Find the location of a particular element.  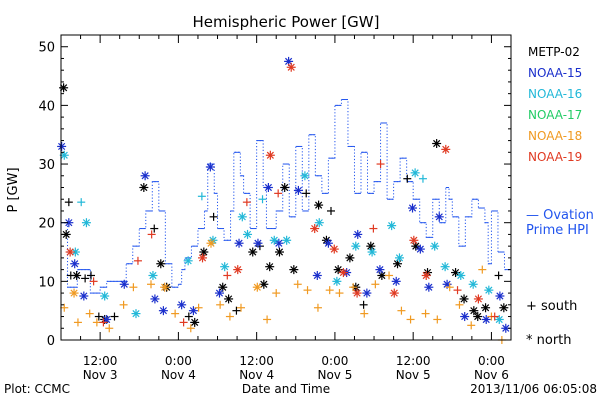

legend-ovation: — Ovation is located at coordinates (560, 215).